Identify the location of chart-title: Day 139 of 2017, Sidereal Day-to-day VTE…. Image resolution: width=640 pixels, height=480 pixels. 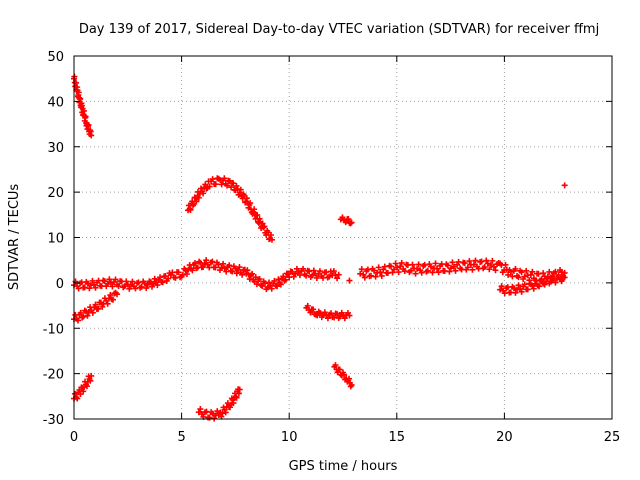
(339, 29).